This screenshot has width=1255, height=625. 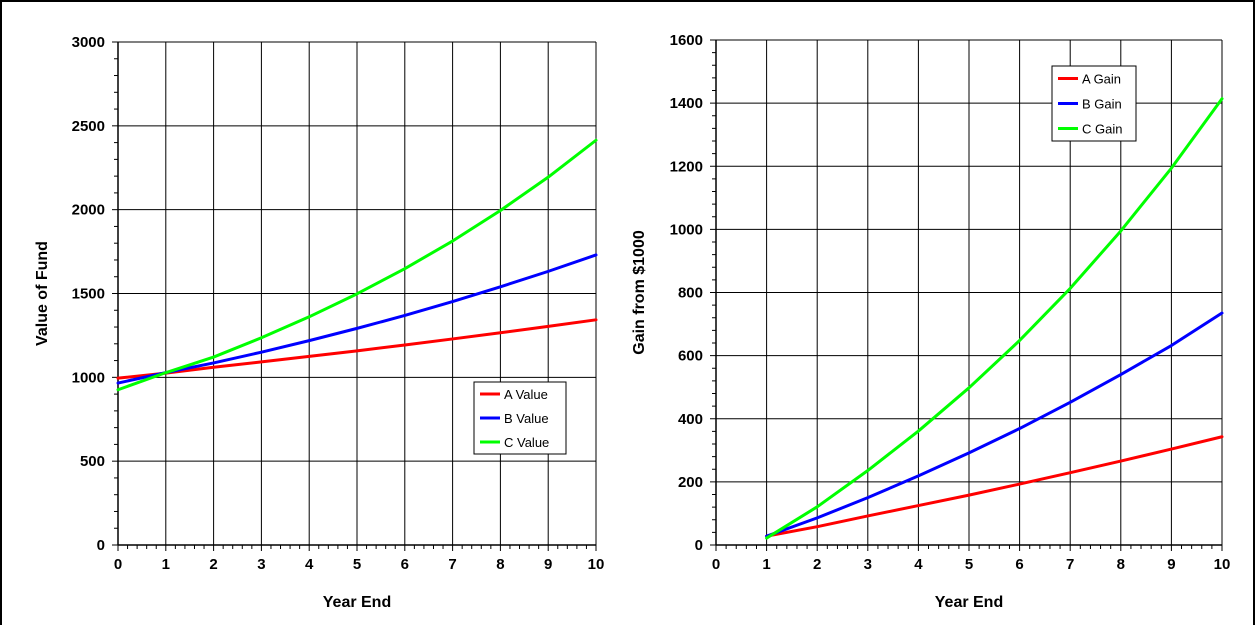 What do you see at coordinates (686, 103) in the screenshot?
I see `y-tick-label: 1400` at bounding box center [686, 103].